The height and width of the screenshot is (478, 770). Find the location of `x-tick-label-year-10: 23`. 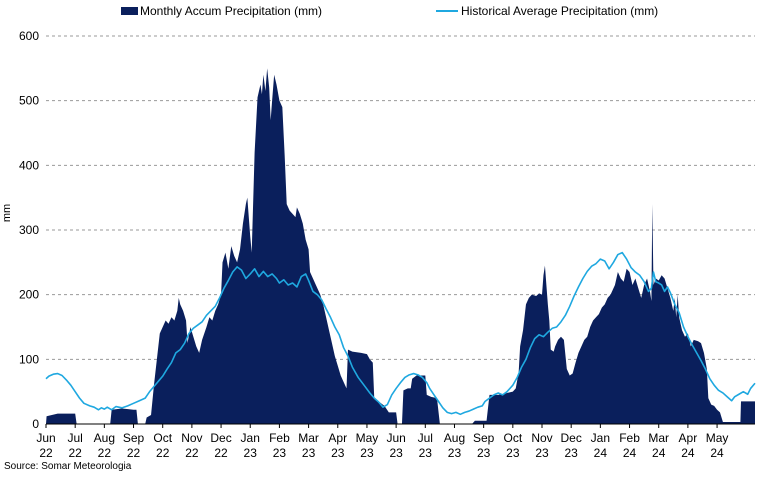

x-tick-label-year-10: 23 is located at coordinates (338, 453).